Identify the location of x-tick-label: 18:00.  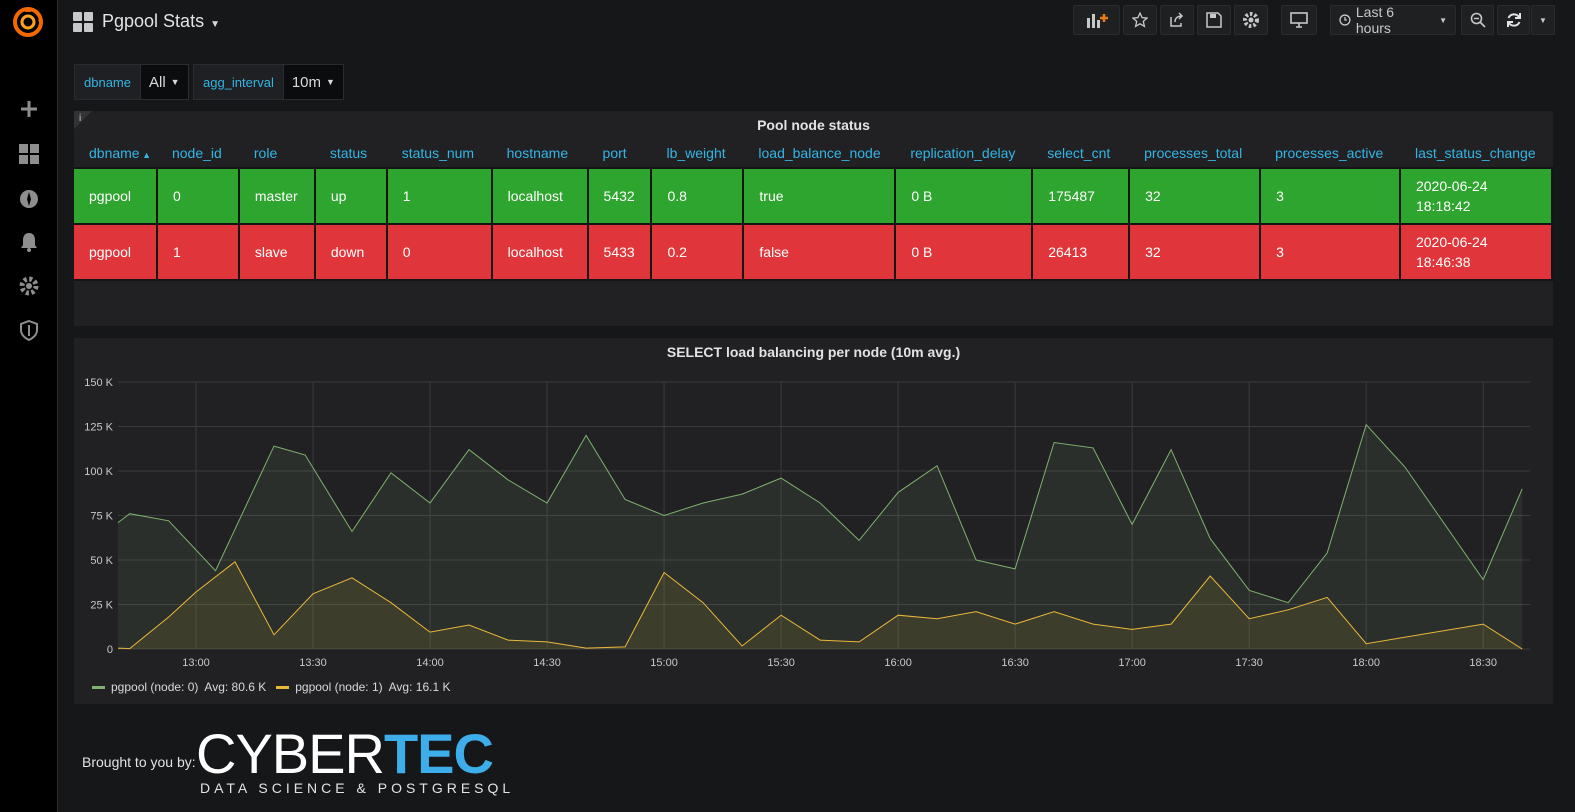
(1366, 663).